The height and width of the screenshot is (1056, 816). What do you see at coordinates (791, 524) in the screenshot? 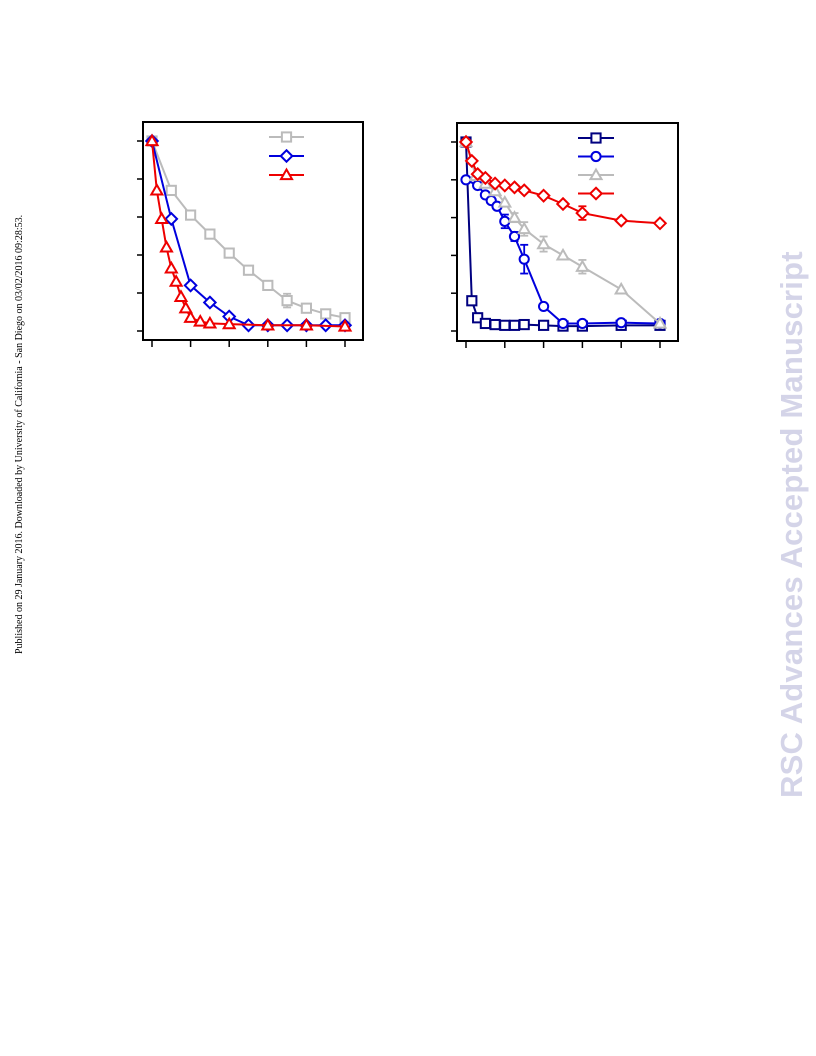
I see `journal-watermark: RSC Advances Accepted Manuscript` at bounding box center [791, 524].